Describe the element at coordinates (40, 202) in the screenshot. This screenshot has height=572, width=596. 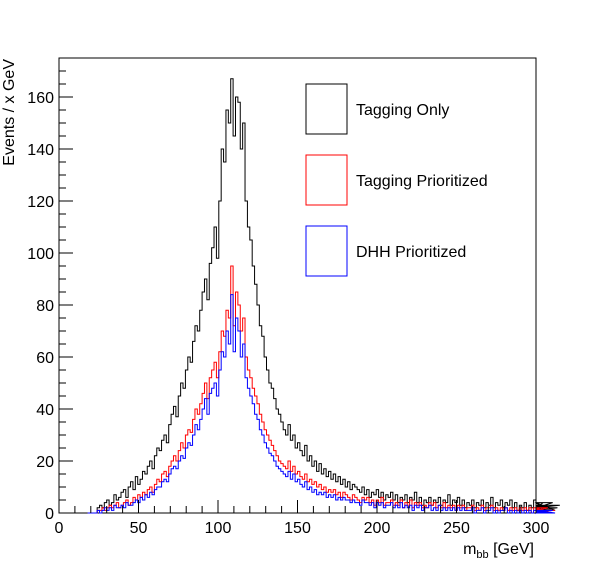
I see `y-tick-label: 120` at that location.